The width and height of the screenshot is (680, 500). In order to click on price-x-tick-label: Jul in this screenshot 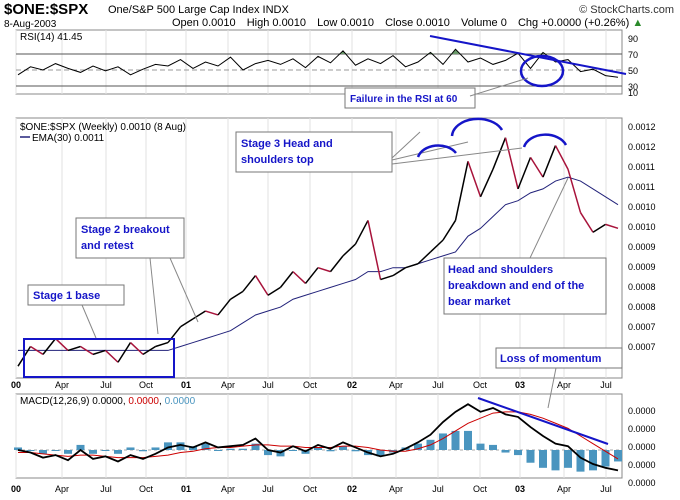, I will do `click(438, 385)`.